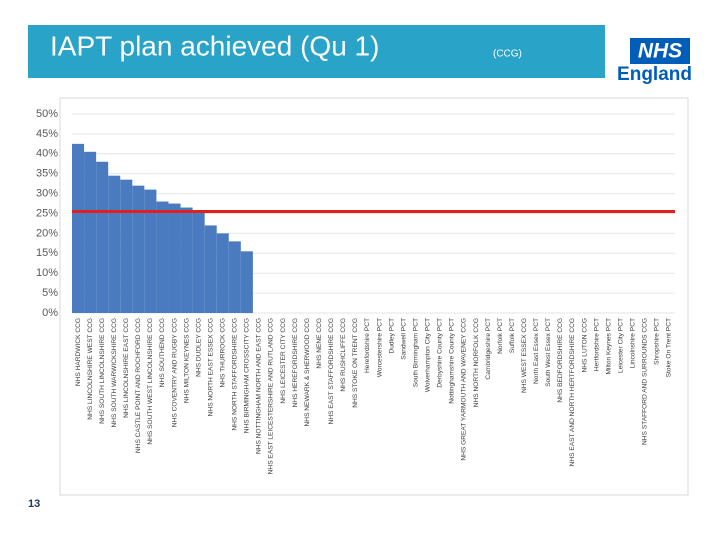  What do you see at coordinates (138, 385) in the screenshot?
I see `x-tick-label: NHS CASTLE POINT AND ROCHFORD CCG` at bounding box center [138, 385].